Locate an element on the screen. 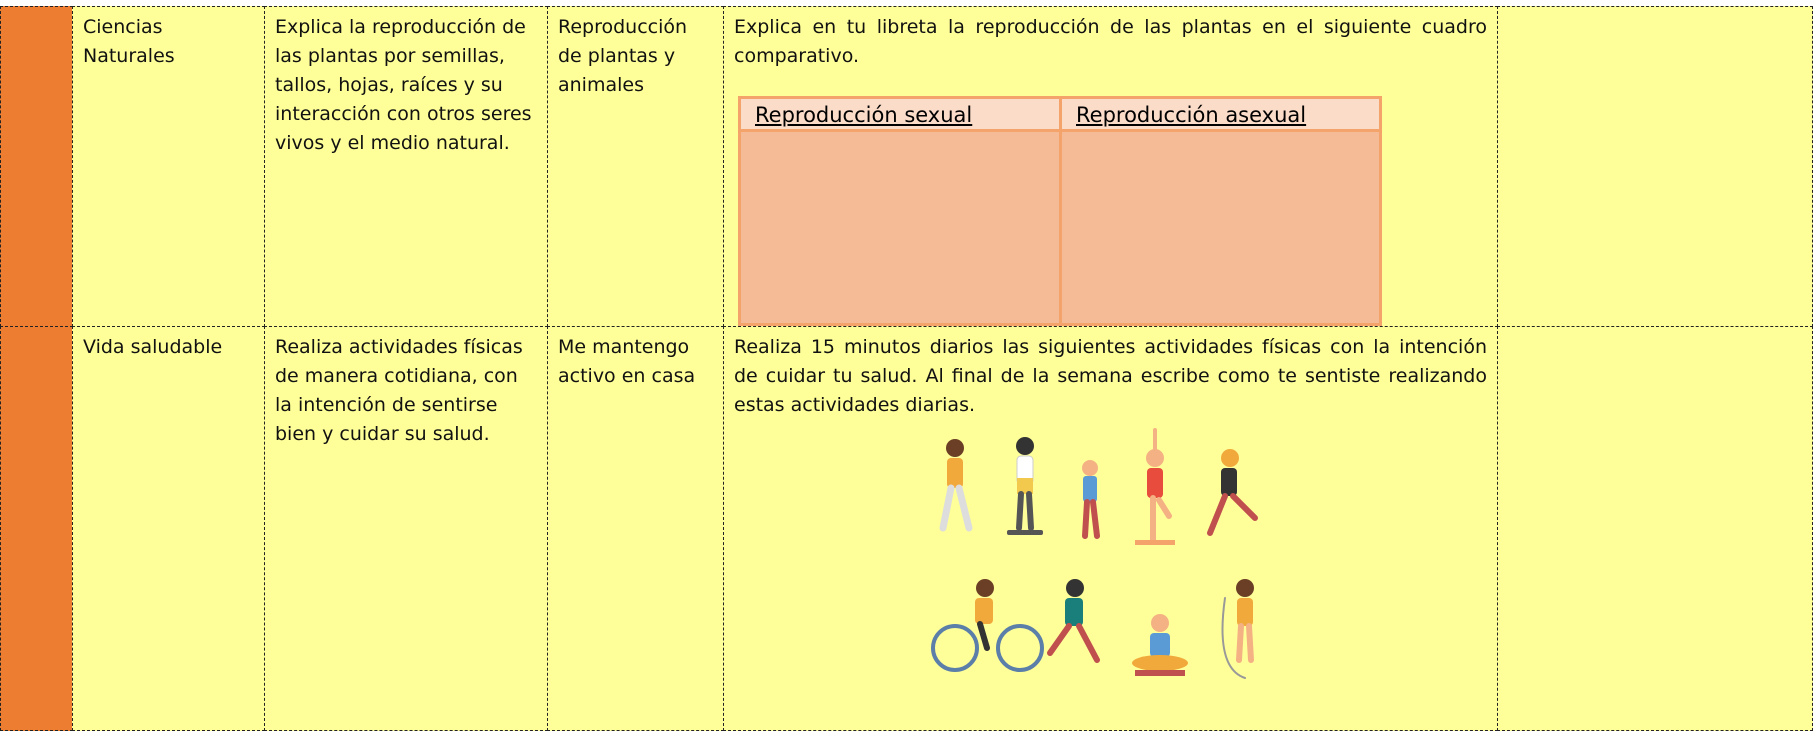  figures is located at coordinates (1094, 553).